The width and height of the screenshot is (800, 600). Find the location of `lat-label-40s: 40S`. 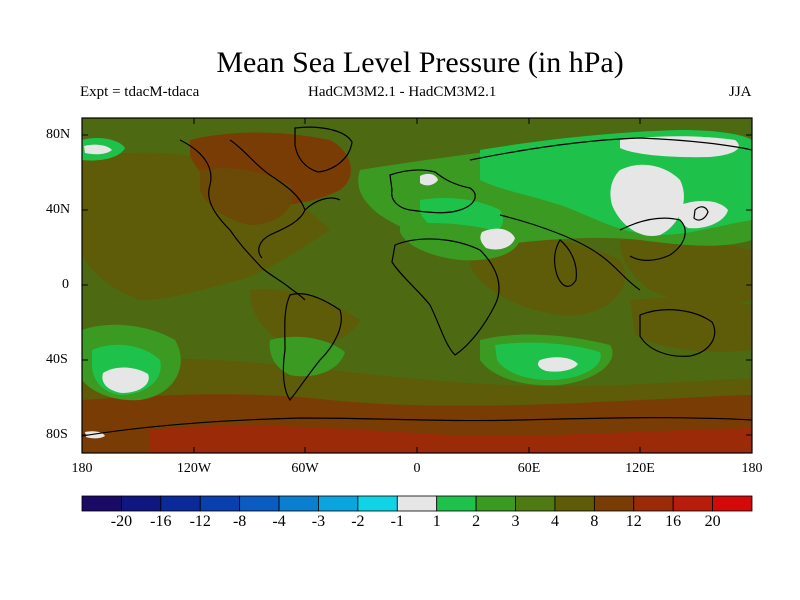

lat-label-40s: 40S is located at coordinates (57, 359).